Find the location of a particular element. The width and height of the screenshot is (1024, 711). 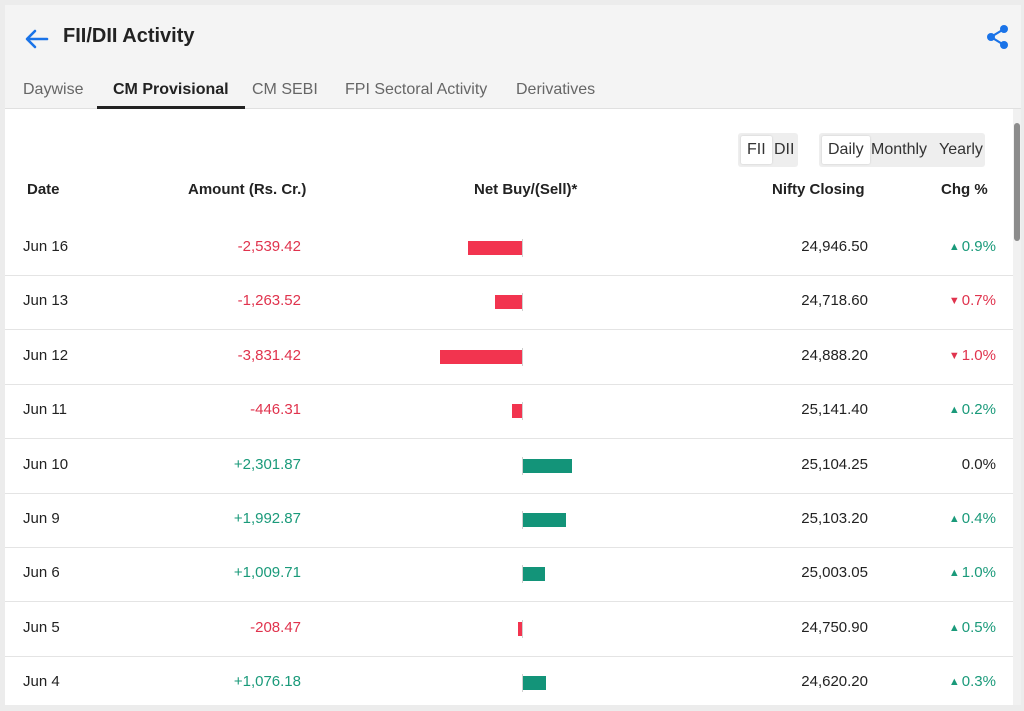

toggle-daily: Daily is located at coordinates (846, 150).